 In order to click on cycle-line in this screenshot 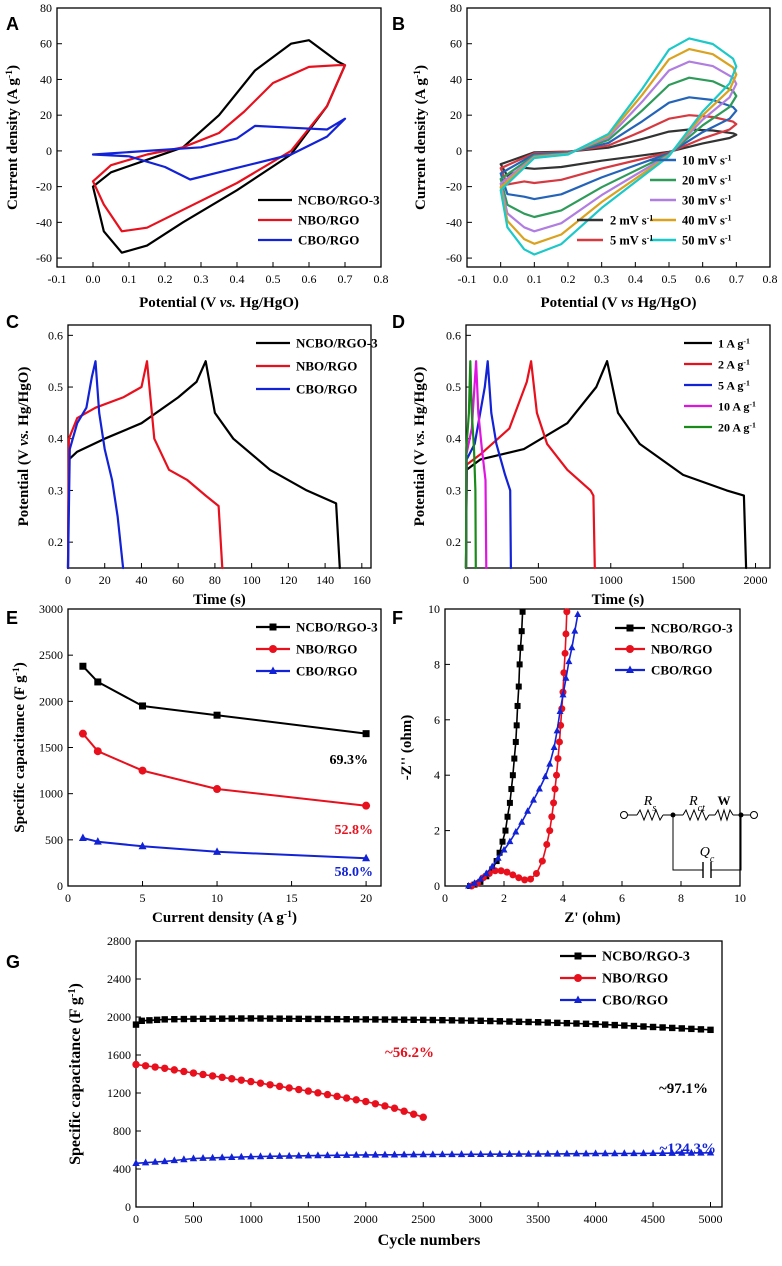, I will do `click(280, 1090)`.